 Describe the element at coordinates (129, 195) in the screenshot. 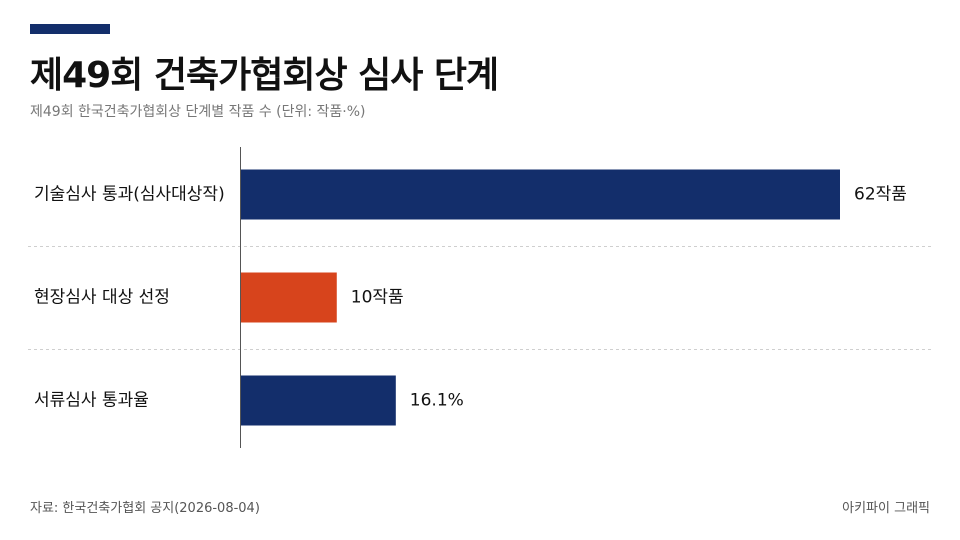

I see `category-label: 기술심사 통과(심사대상작)` at that location.